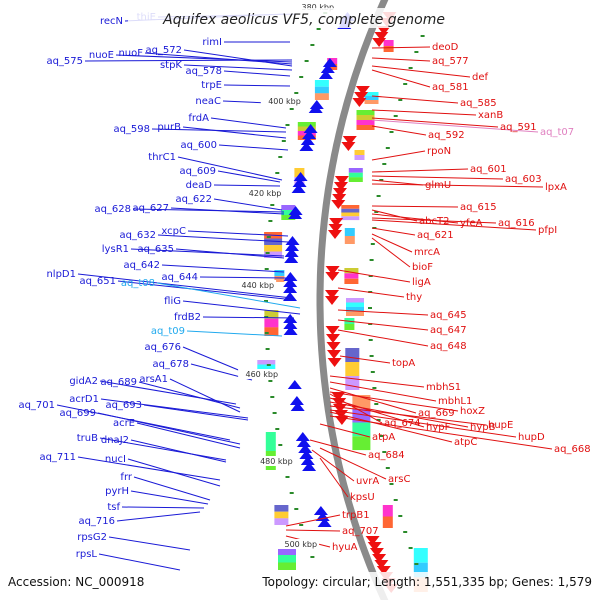 This screenshot has height=600, width=600. I want to click on gene-label-abct2: abcT2, so click(434, 221).